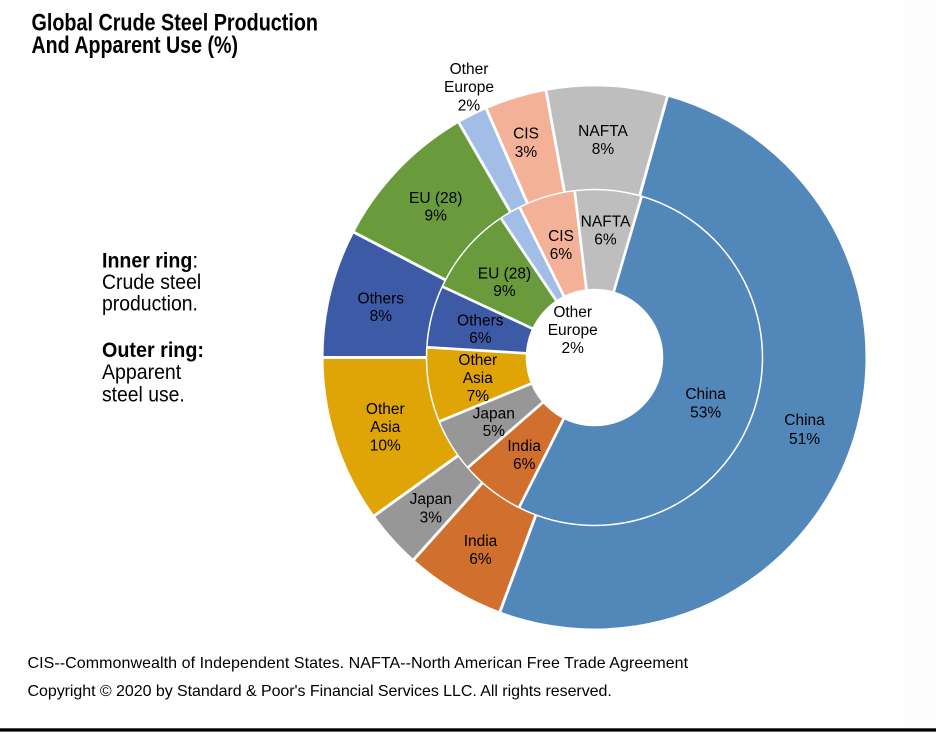  What do you see at coordinates (478, 396) in the screenshot?
I see `svg-text: 7%` at bounding box center [478, 396].